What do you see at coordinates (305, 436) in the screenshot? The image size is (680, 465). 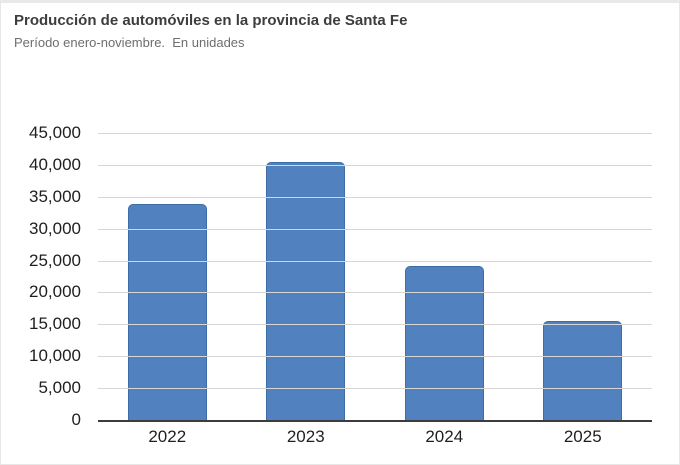 I see `x-tick-label: 2023` at bounding box center [305, 436].